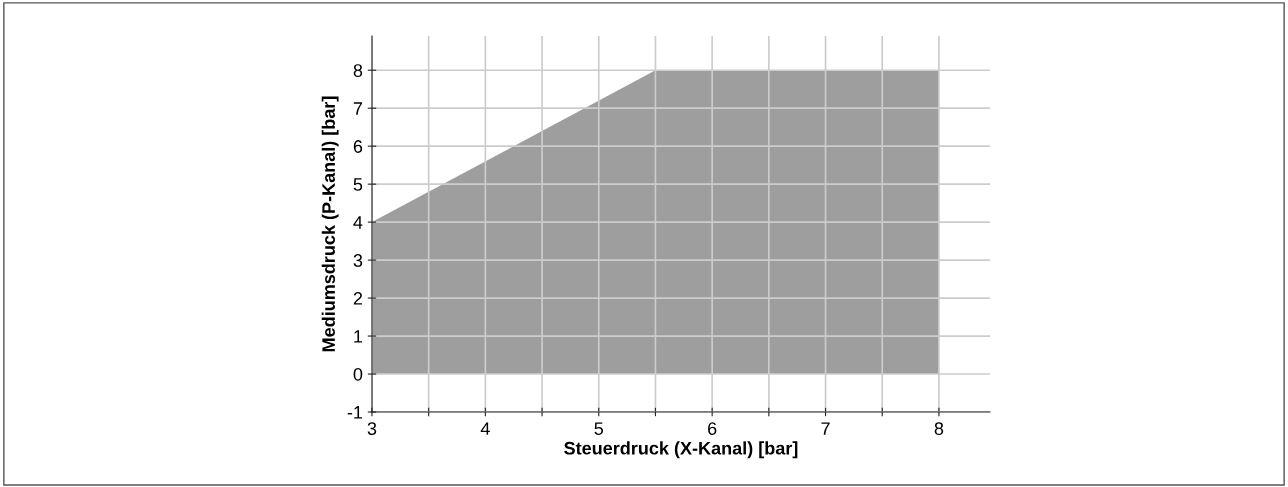 The image size is (1288, 487). What do you see at coordinates (485, 428) in the screenshot?
I see `x-tick-label: 4` at bounding box center [485, 428].